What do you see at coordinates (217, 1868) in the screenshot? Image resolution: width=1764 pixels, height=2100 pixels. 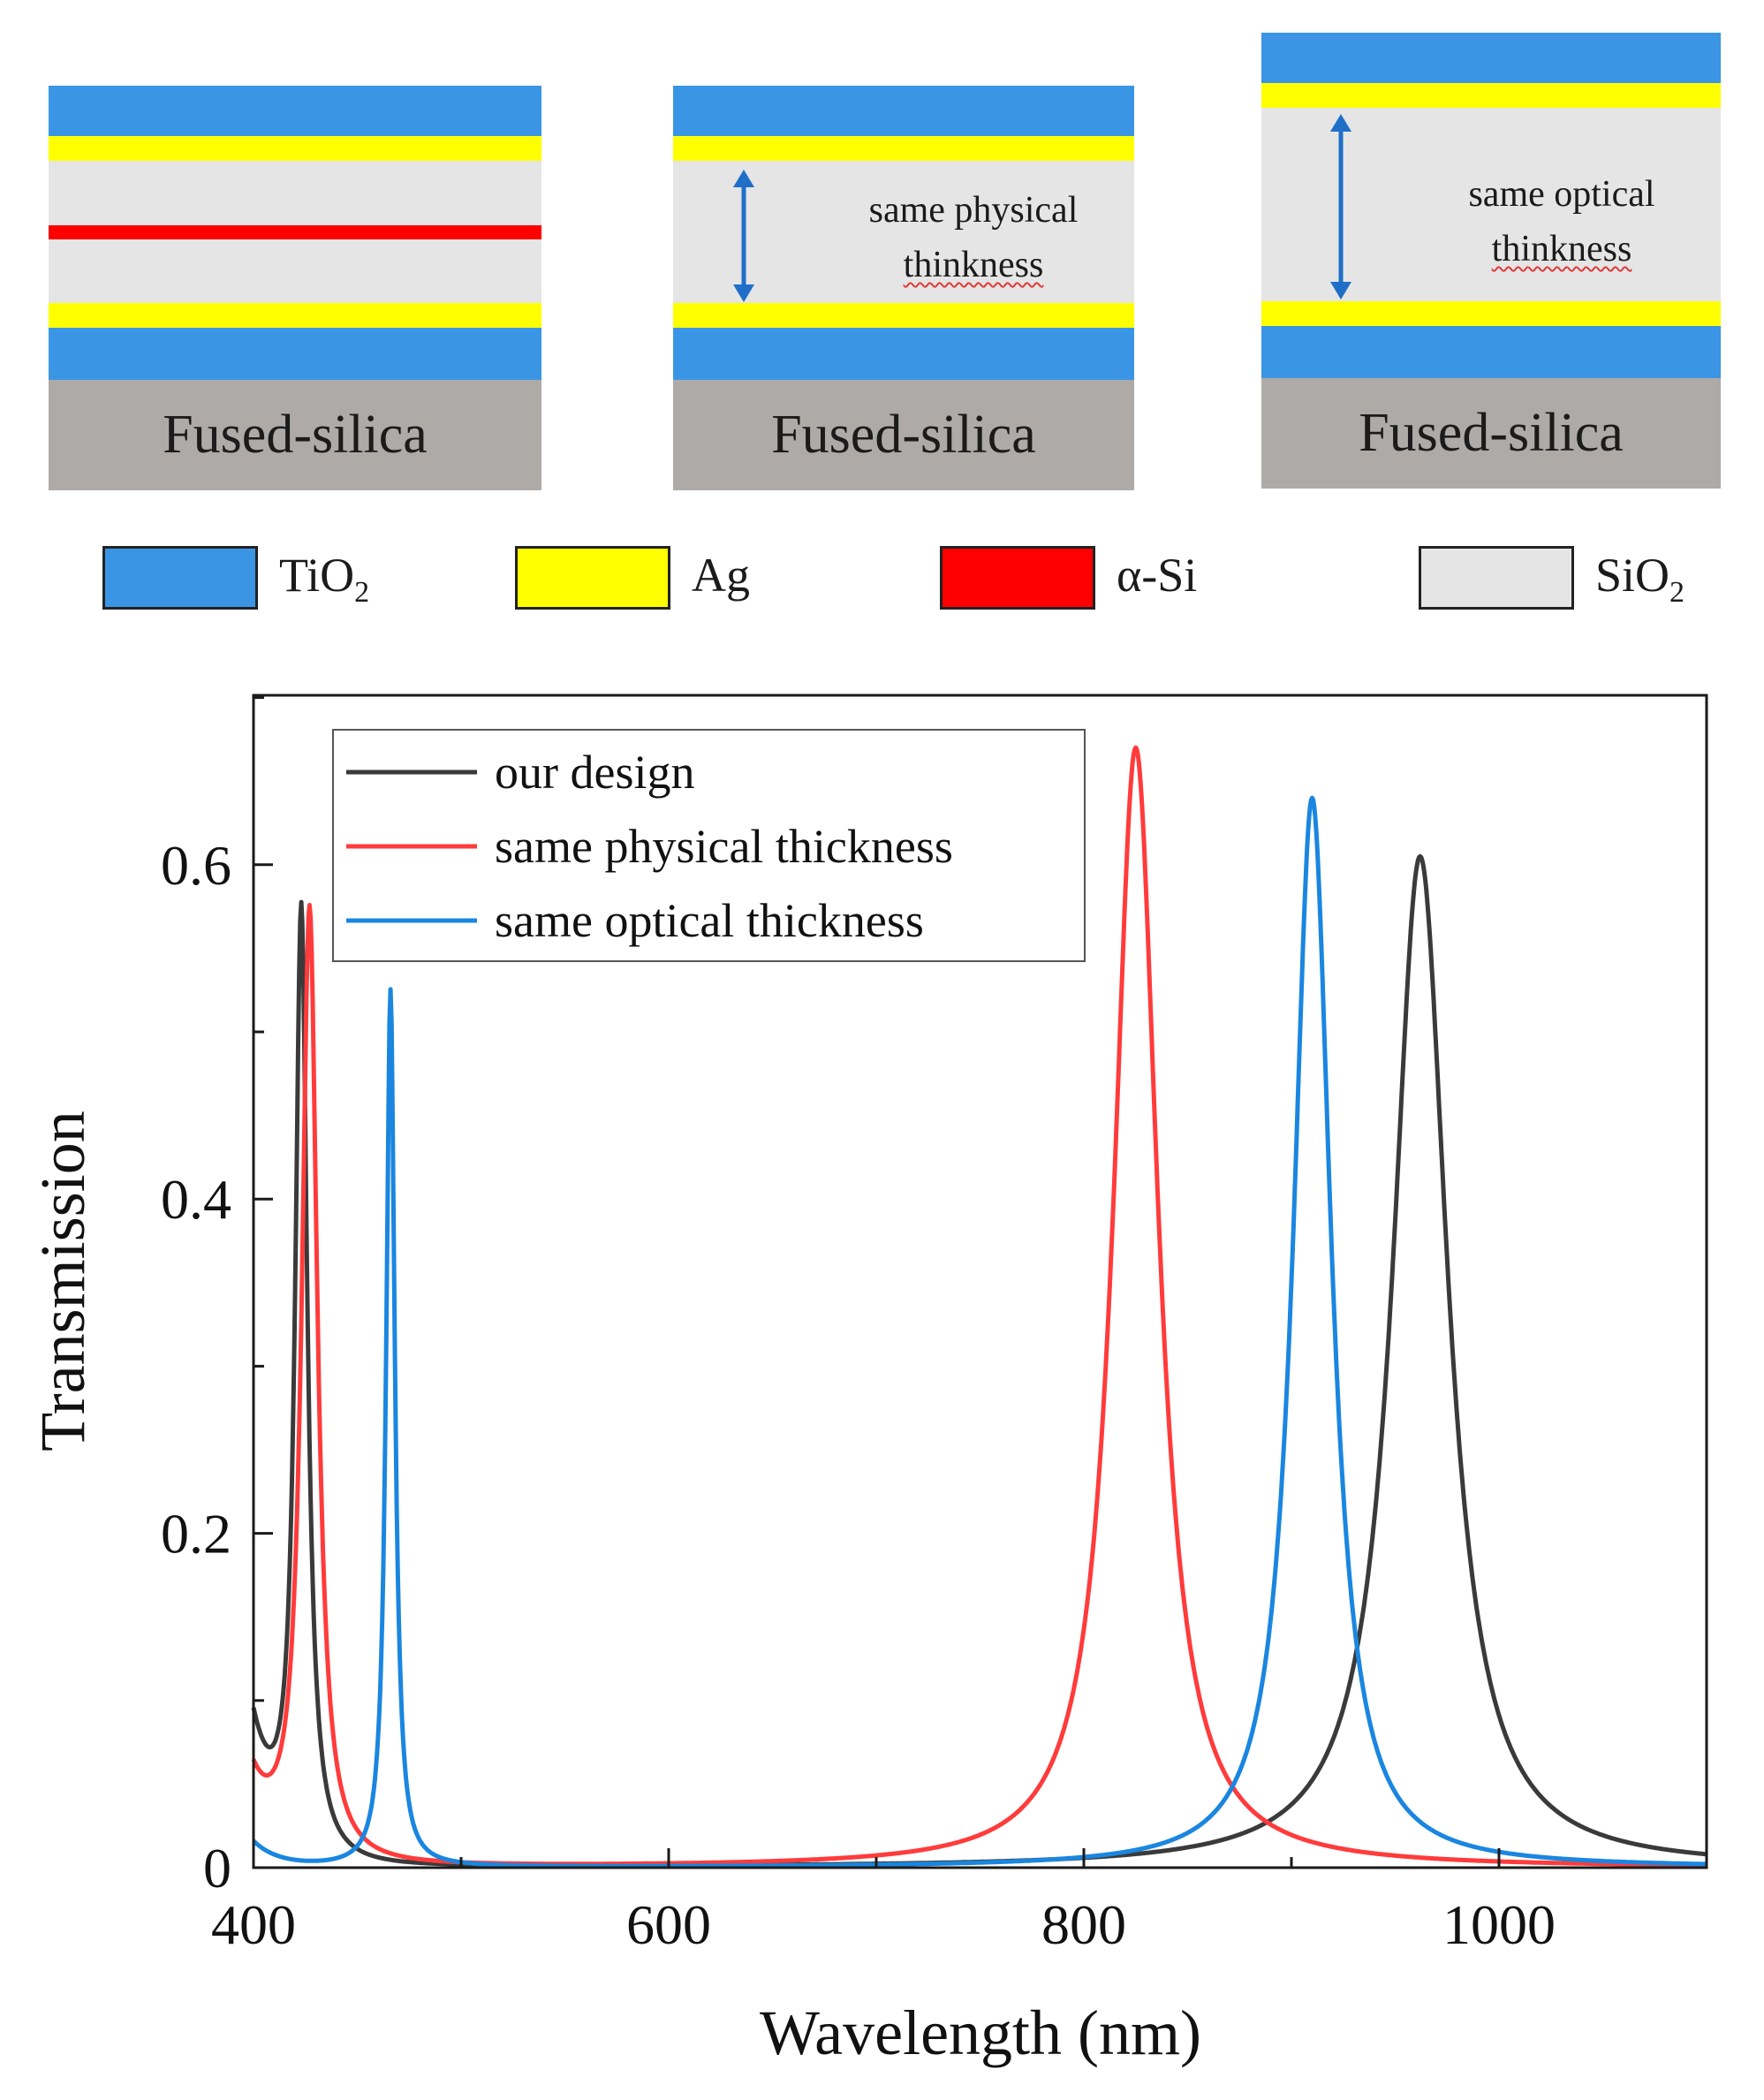 I see `y-tick-label: 0` at bounding box center [217, 1868].